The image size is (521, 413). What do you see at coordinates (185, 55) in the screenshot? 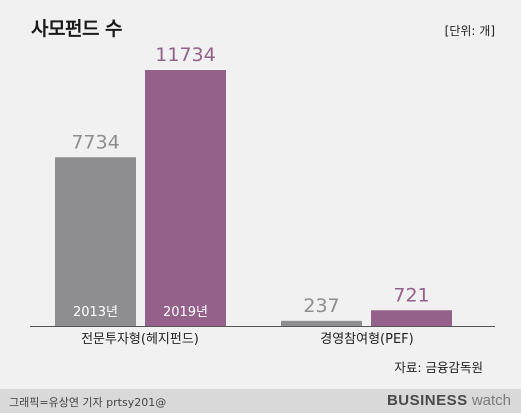
I see `value-label-0-1: 11734` at bounding box center [185, 55].